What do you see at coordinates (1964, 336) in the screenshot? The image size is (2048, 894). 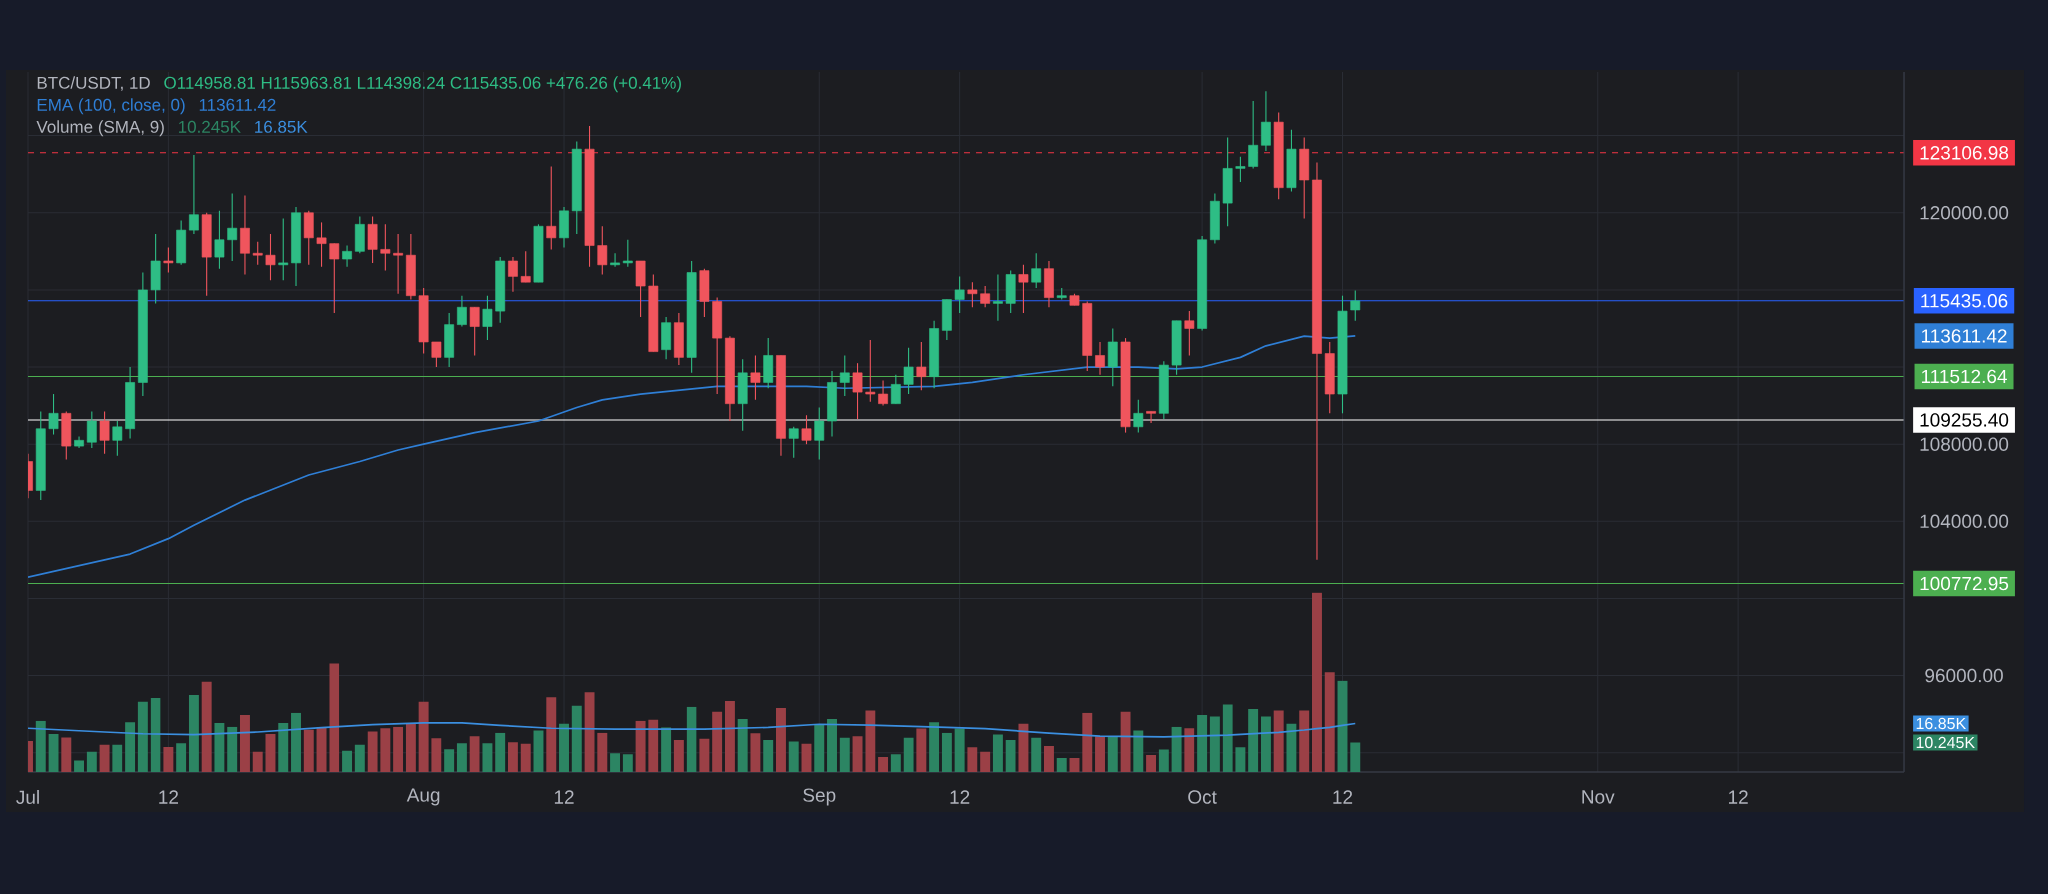 I see `y-tick-label: 113611.42` at bounding box center [1964, 336].